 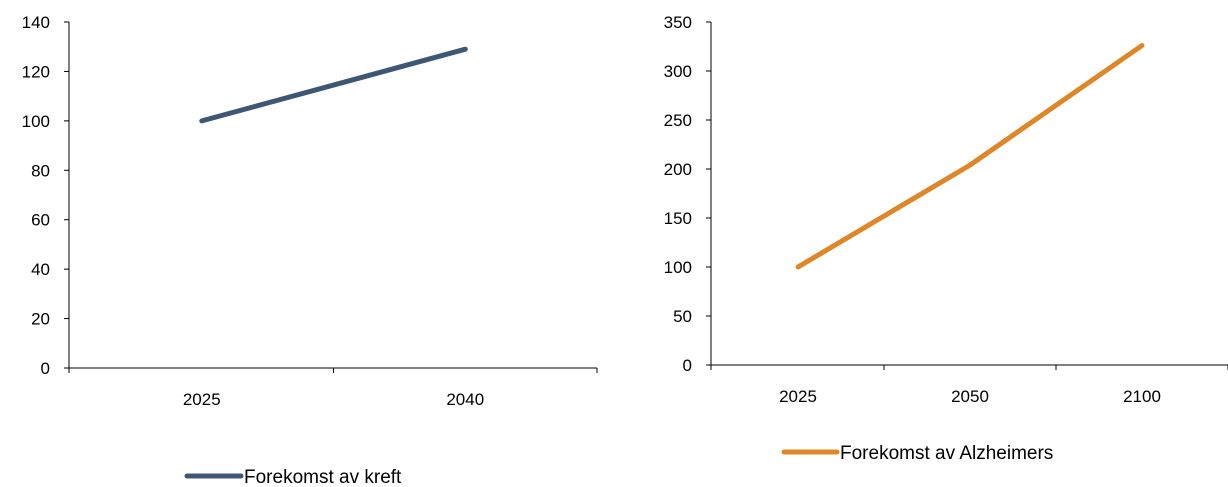 What do you see at coordinates (40, 319) in the screenshot?
I see `y-tick-label: 20` at bounding box center [40, 319].